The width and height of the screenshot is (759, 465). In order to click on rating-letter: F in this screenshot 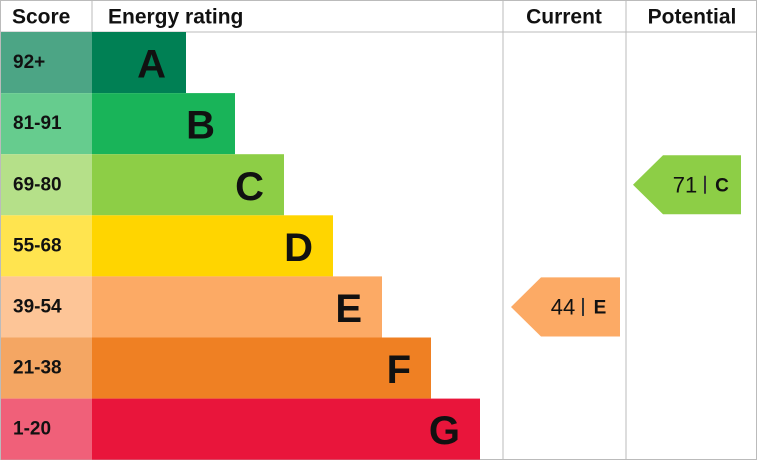, I will do `click(399, 370)`.